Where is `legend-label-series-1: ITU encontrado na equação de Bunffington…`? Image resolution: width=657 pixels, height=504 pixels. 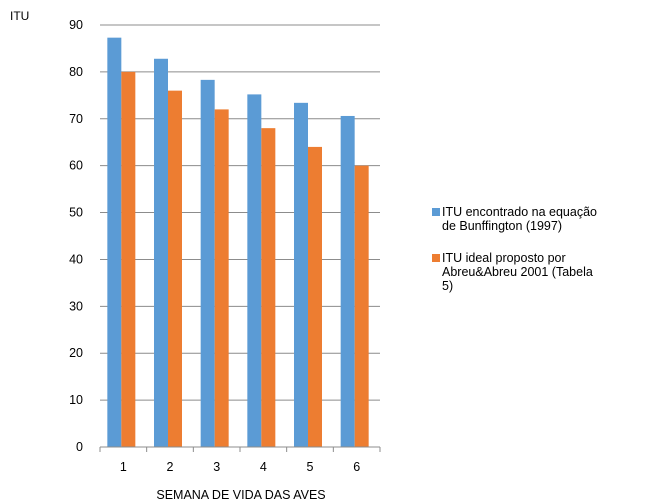
legend-label-series-1: ITU encontrado na equação de Bunffington… is located at coordinates (519, 219).